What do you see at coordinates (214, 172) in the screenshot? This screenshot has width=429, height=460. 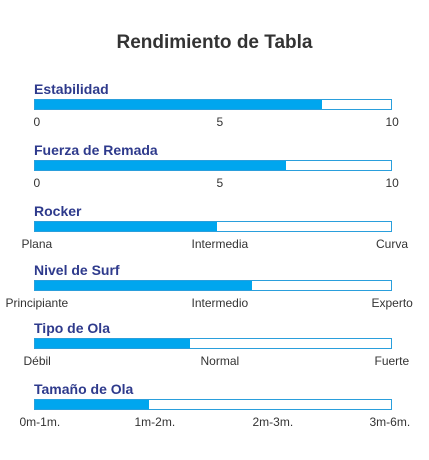 I see `metric-fuerza-de-remada: Fuerza de Remada 0 5 10` at bounding box center [214, 172].